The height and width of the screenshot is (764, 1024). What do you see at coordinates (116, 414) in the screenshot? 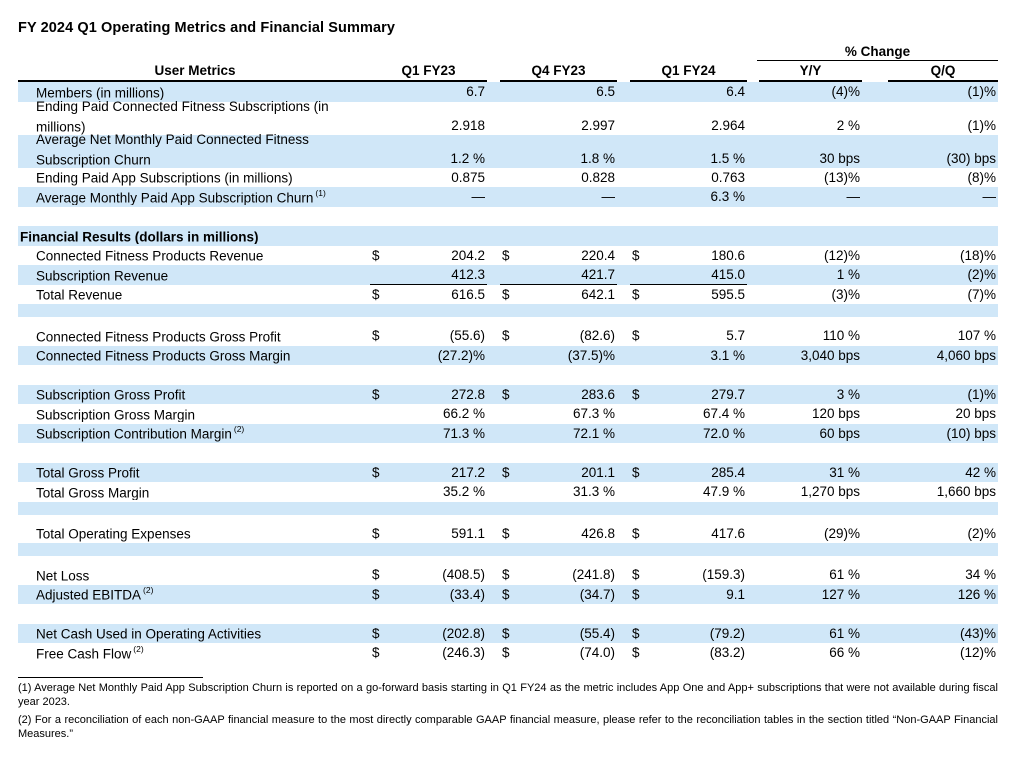
I see `row-label-text: Subscription Gross Margin` at bounding box center [116, 414].